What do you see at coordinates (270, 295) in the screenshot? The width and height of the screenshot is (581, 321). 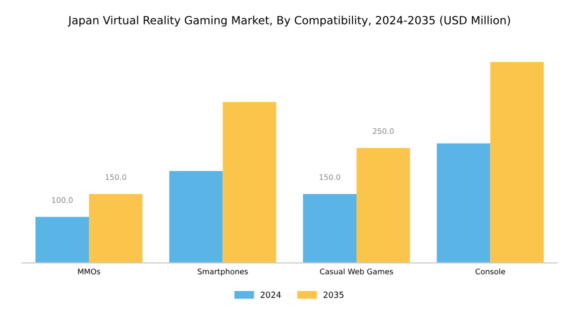 I see `legend-label: 2024` at bounding box center [270, 295].